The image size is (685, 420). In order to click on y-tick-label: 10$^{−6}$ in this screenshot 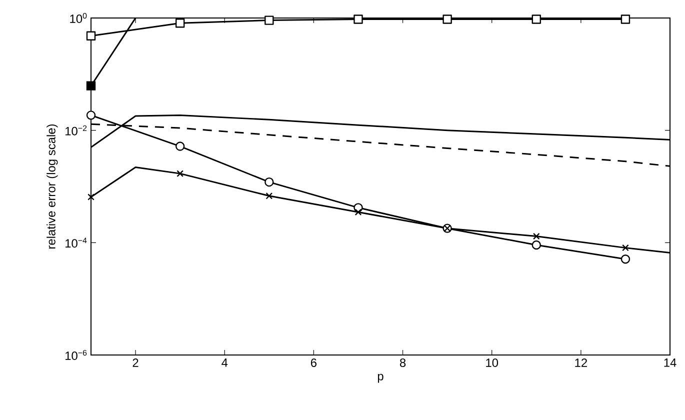, I will do `click(76, 355)`.